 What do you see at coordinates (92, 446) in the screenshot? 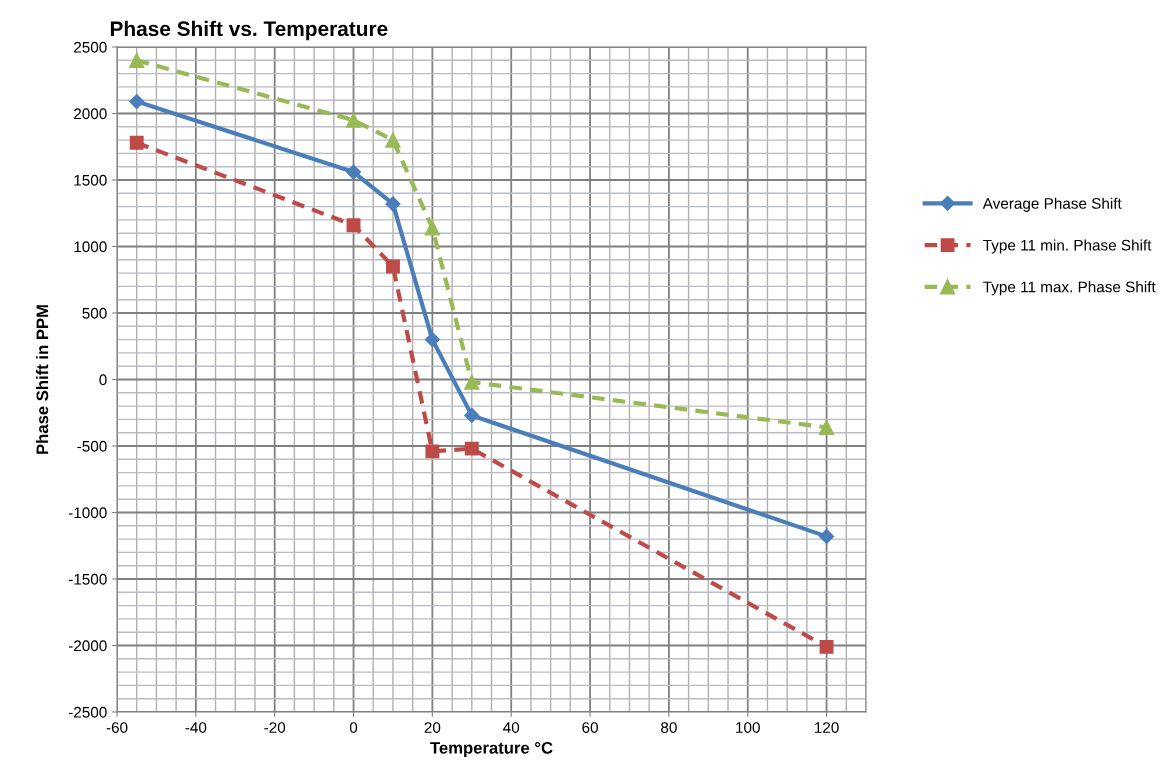
I see `y-tick-label: -500` at bounding box center [92, 446].